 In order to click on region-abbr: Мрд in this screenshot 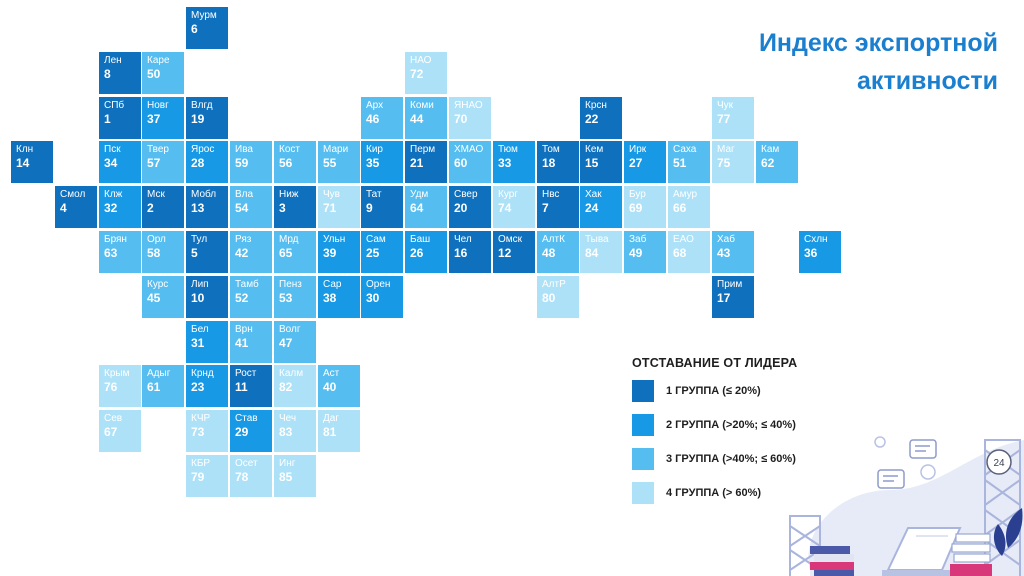, I will do `click(289, 239)`.